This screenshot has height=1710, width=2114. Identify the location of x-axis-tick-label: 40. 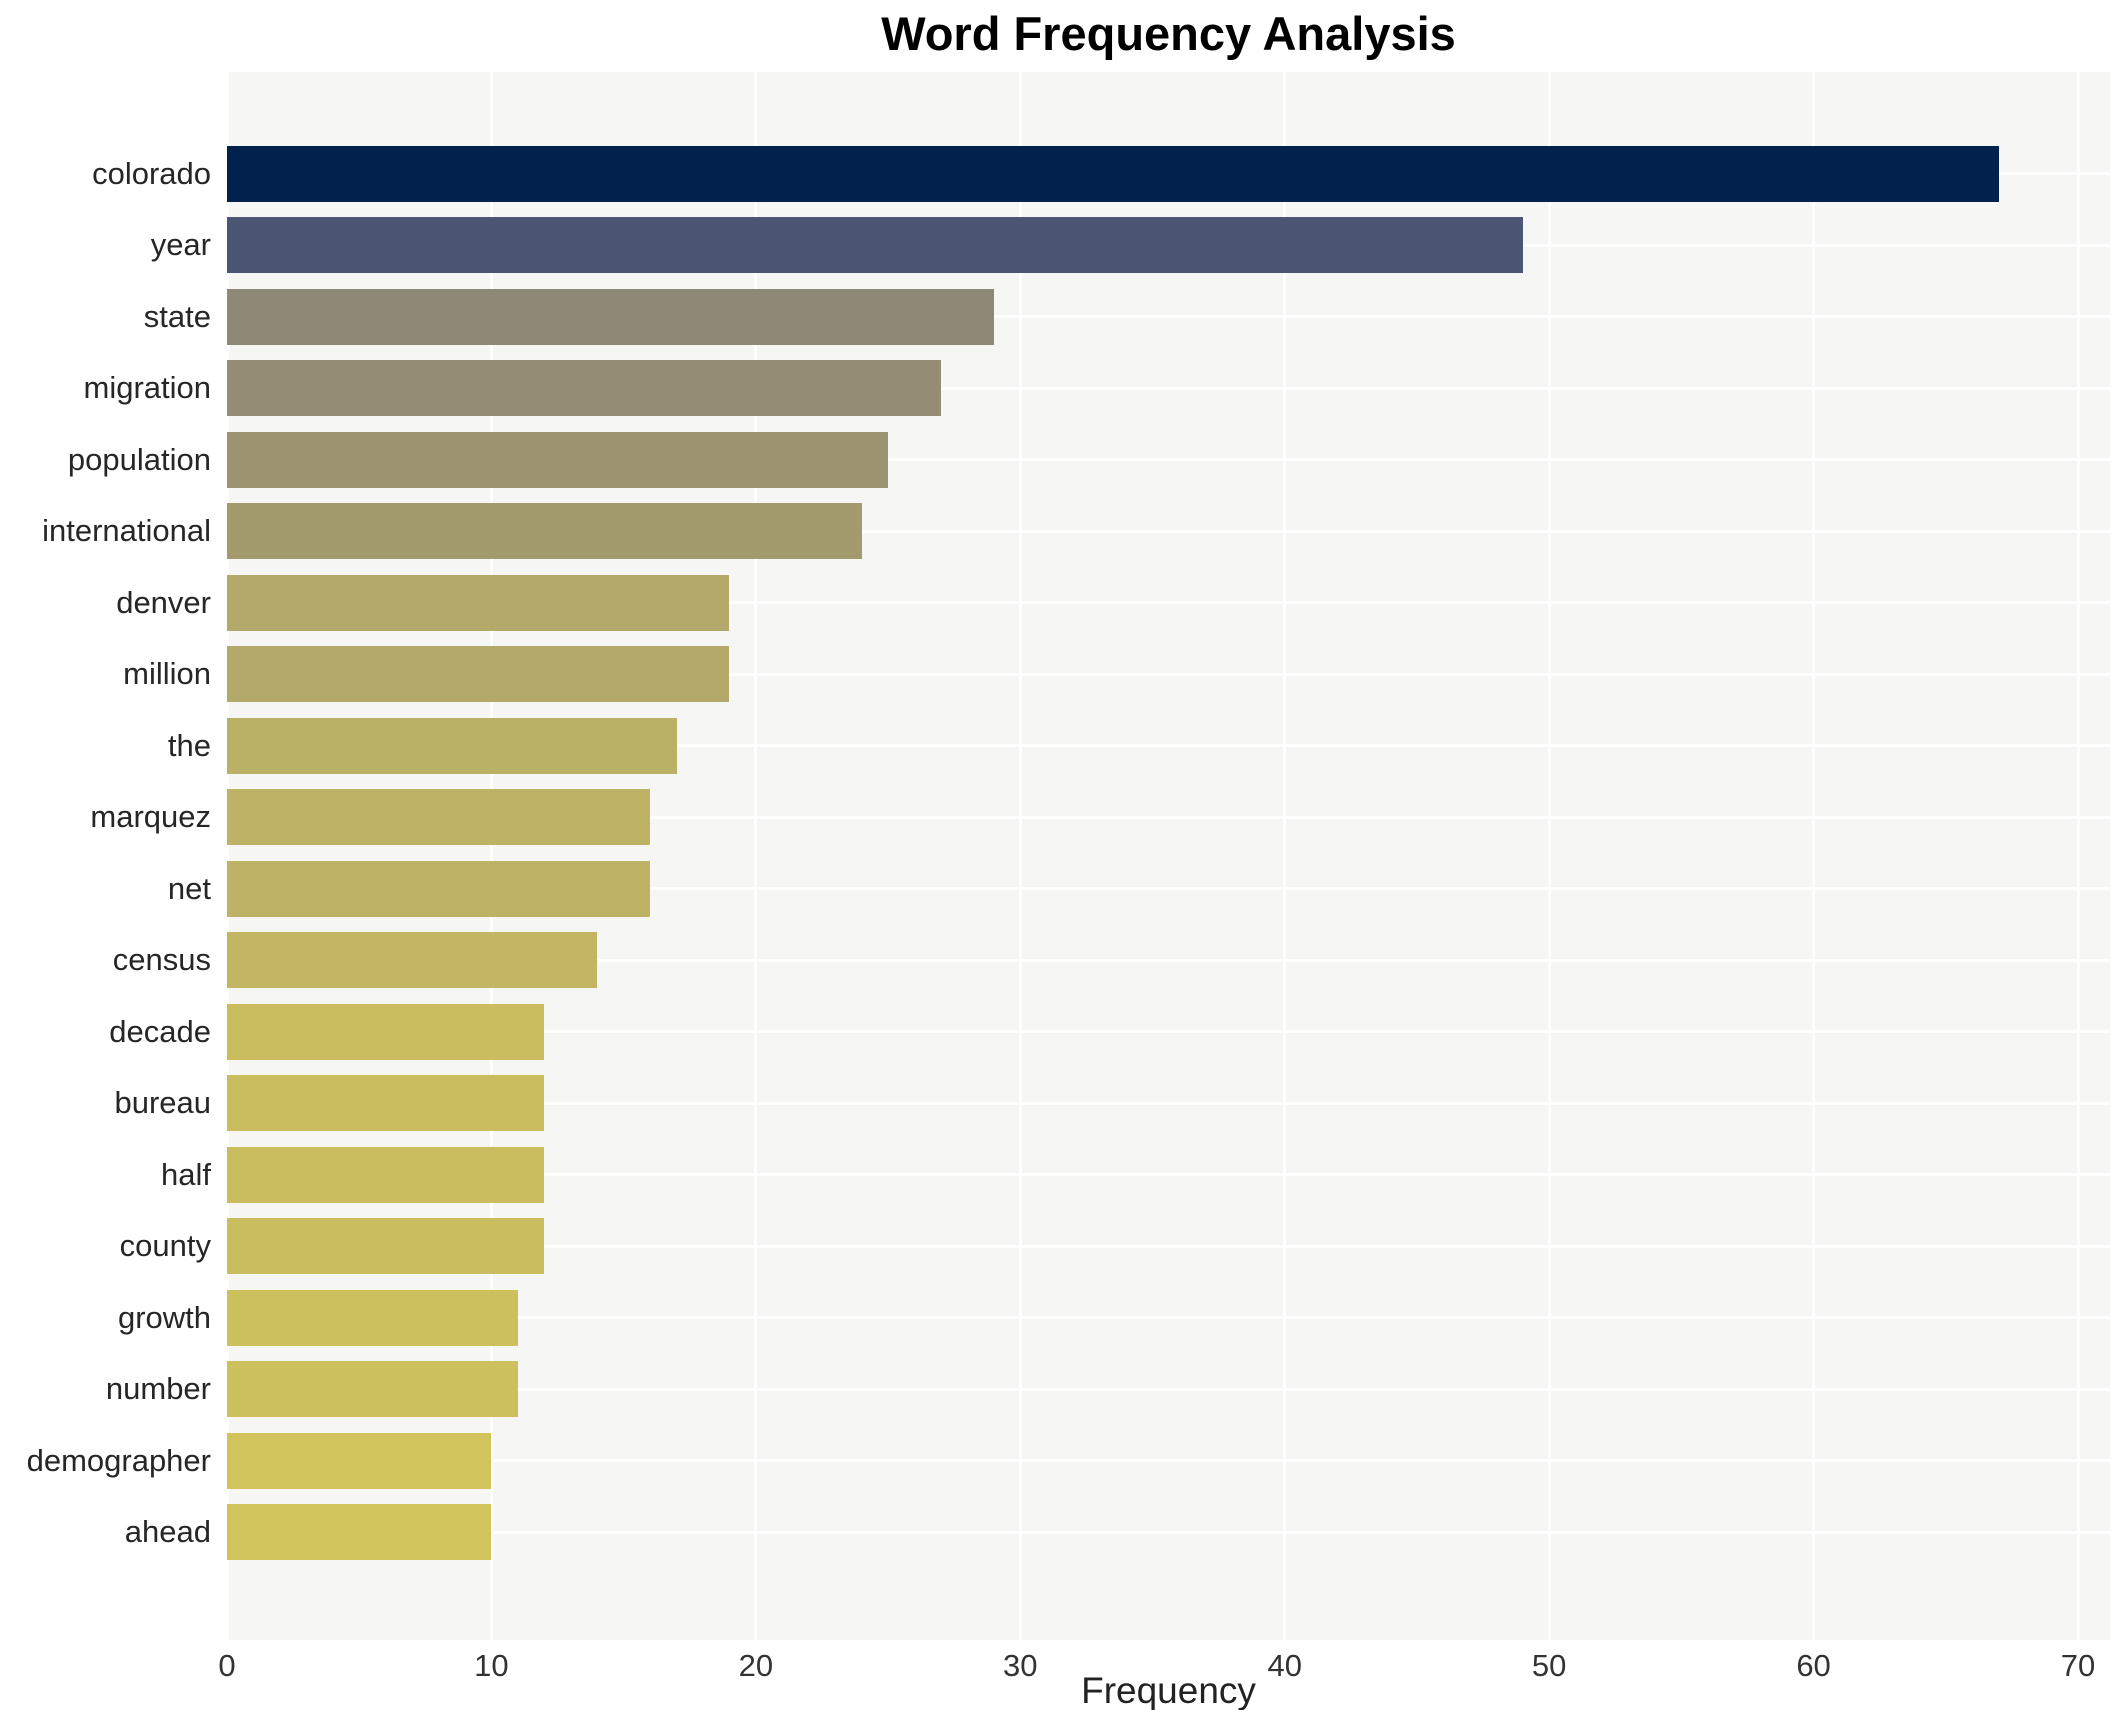
(1284, 1665).